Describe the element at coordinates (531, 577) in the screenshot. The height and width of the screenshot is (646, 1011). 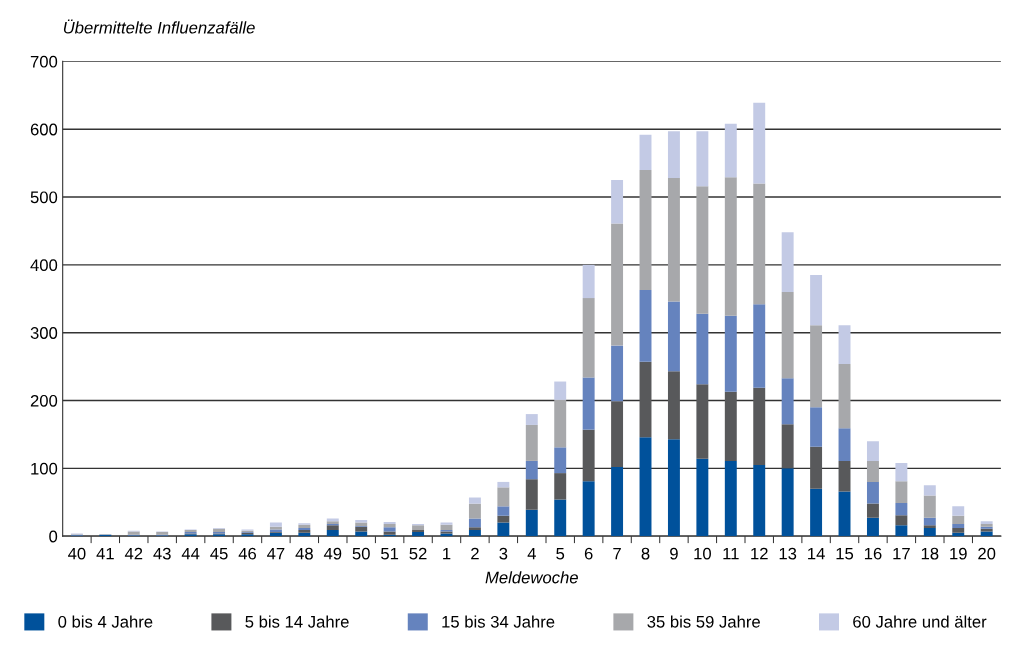
I see `x-axis-title: Meldewoche` at that location.